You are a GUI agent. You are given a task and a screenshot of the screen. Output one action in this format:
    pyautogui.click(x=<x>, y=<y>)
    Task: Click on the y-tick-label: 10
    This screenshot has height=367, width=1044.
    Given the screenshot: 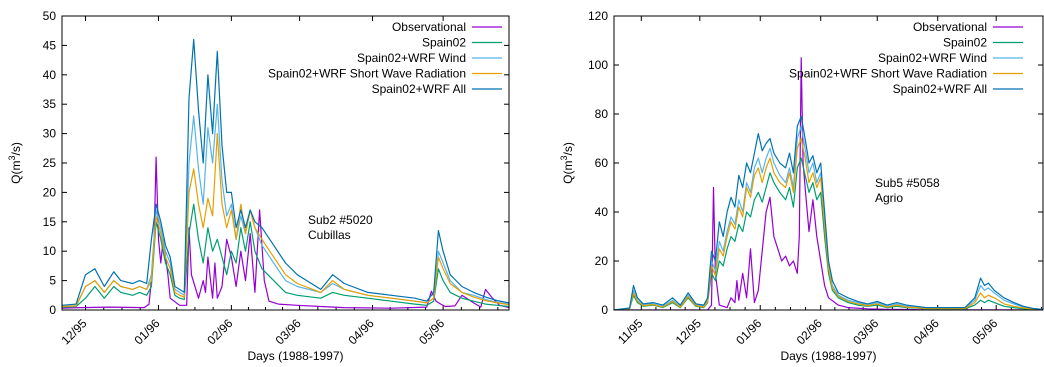 What is the action you would take?
    pyautogui.click(x=50, y=251)
    